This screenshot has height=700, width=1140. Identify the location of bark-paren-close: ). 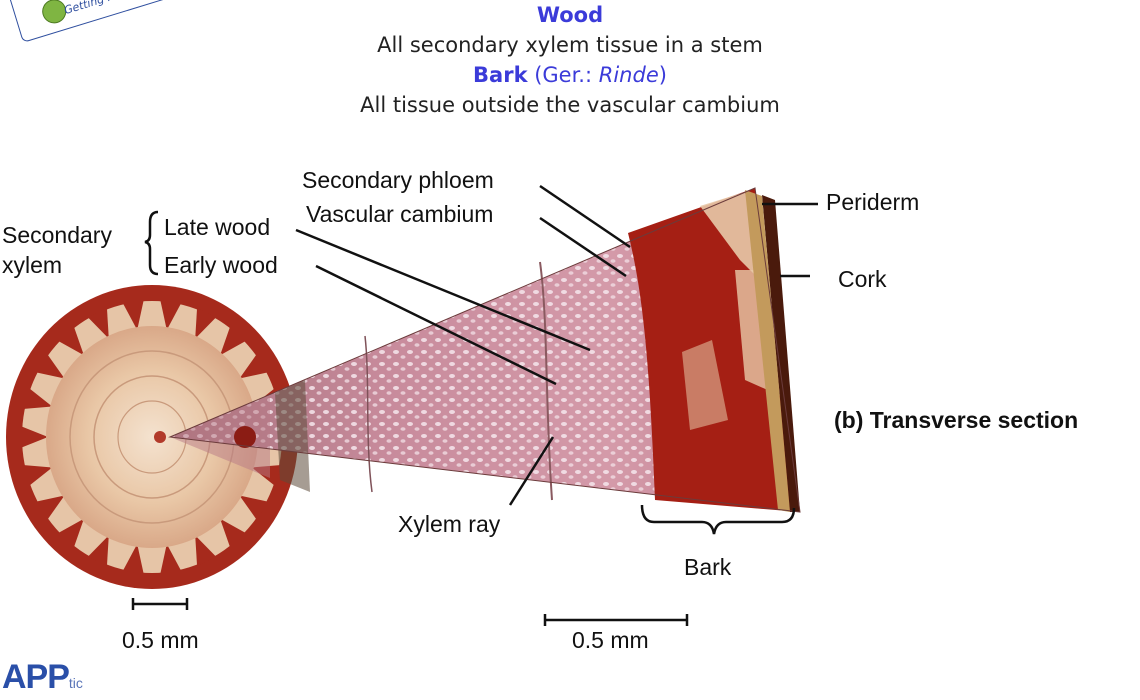
(662, 75).